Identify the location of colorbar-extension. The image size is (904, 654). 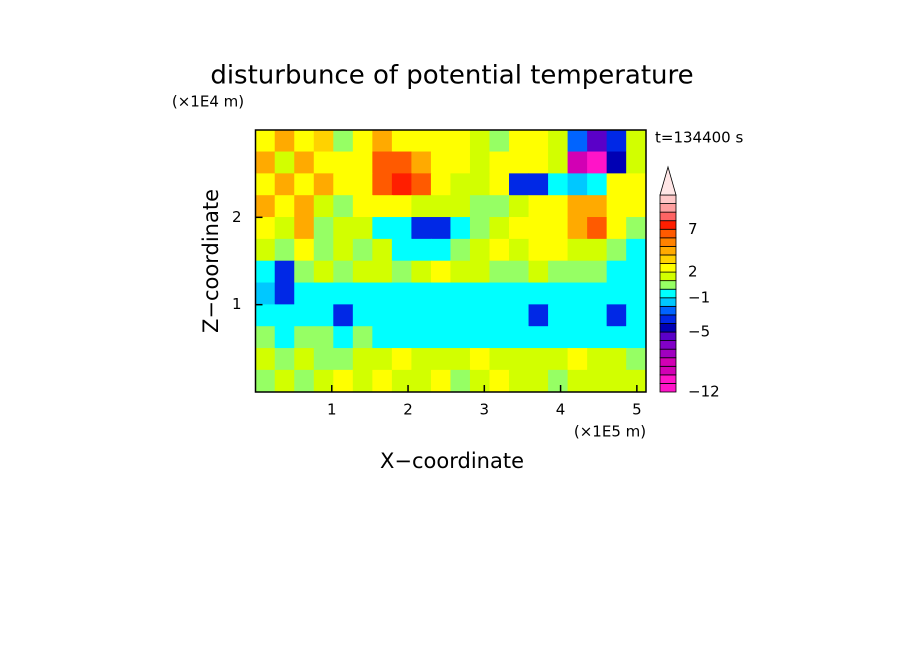
(668, 180).